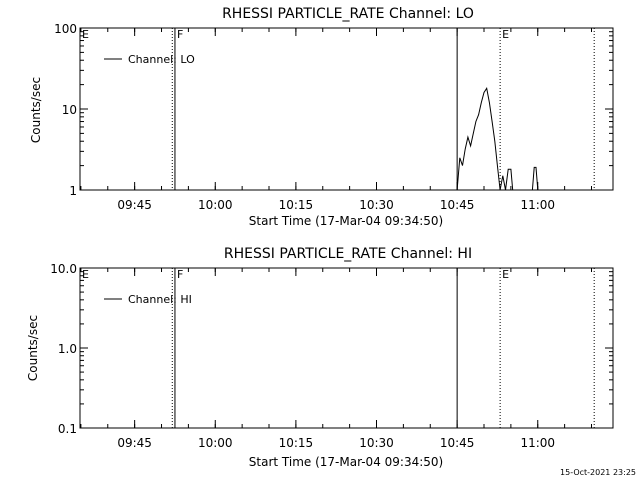 This screenshot has height=485, width=640. Describe the element at coordinates (346, 221) in the screenshot. I see `lo-x-axis-label: Start Time (17-Mar-04 09:34:50)` at that location.